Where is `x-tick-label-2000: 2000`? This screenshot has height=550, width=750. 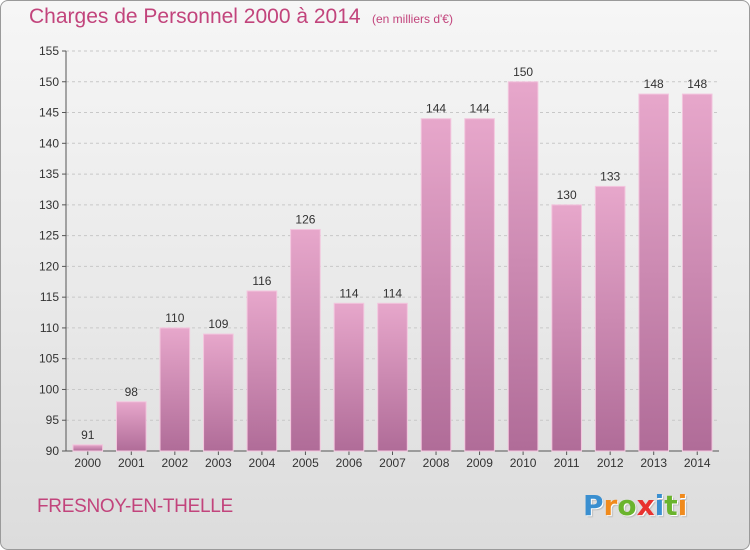 x-tick-label-2000: 2000 is located at coordinates (87, 463).